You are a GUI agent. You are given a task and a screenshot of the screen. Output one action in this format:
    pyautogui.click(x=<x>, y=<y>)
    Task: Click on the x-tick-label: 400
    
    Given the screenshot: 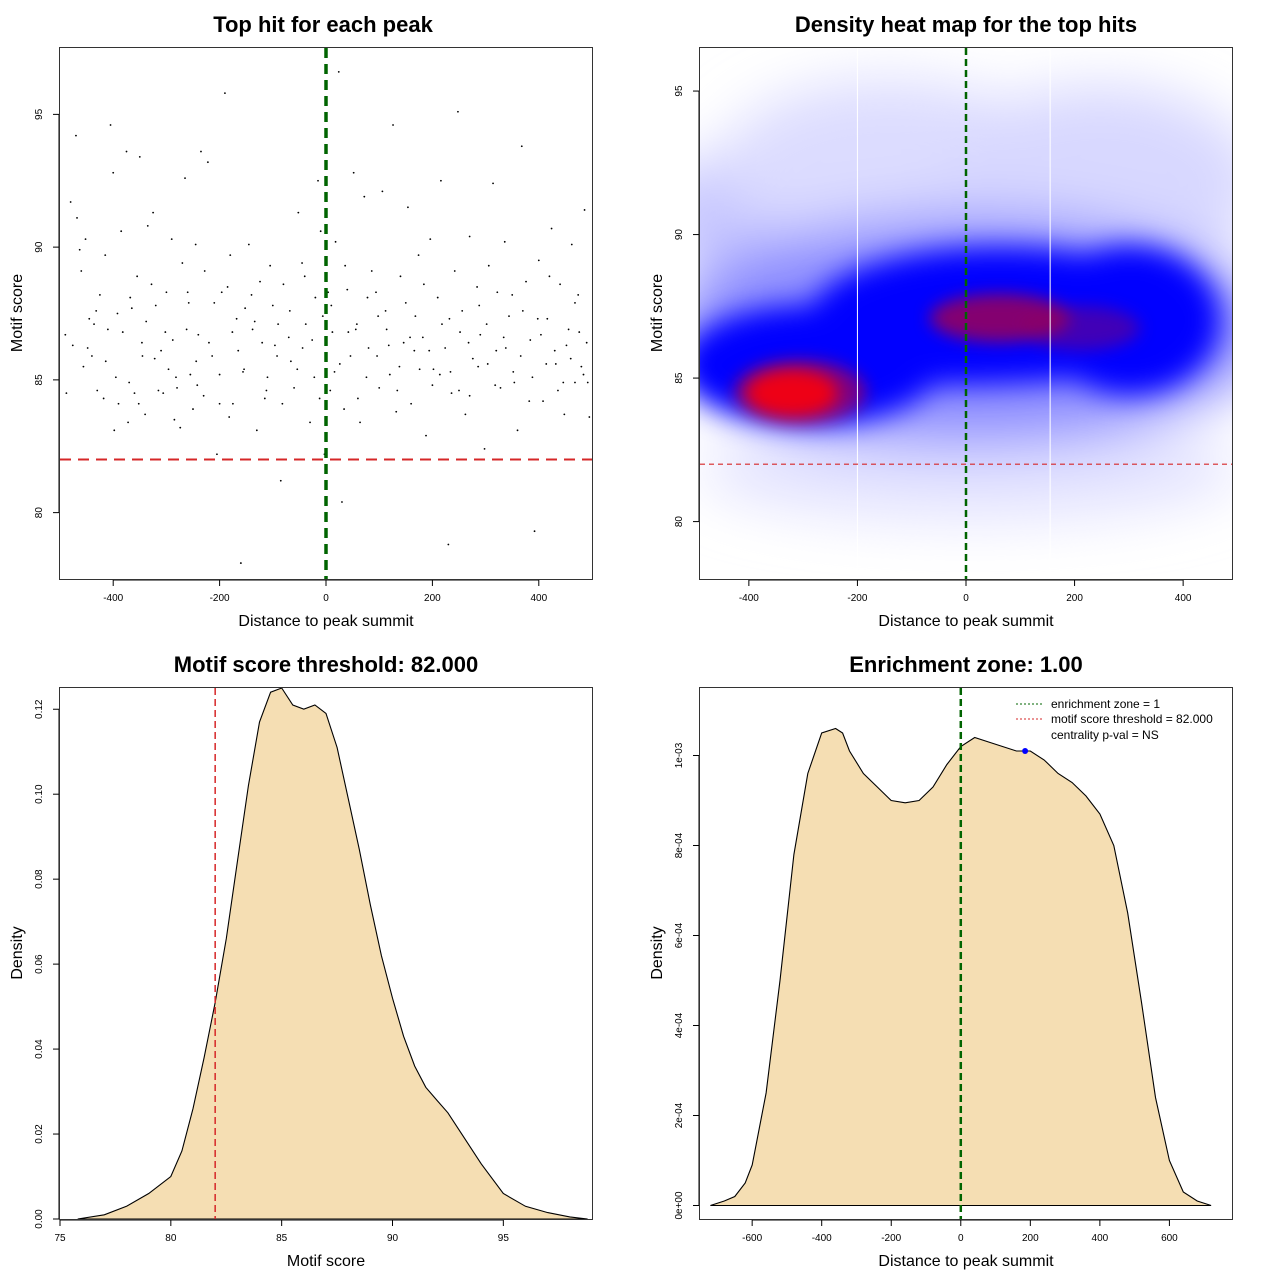 What is the action you would take?
    pyautogui.click(x=538, y=598)
    